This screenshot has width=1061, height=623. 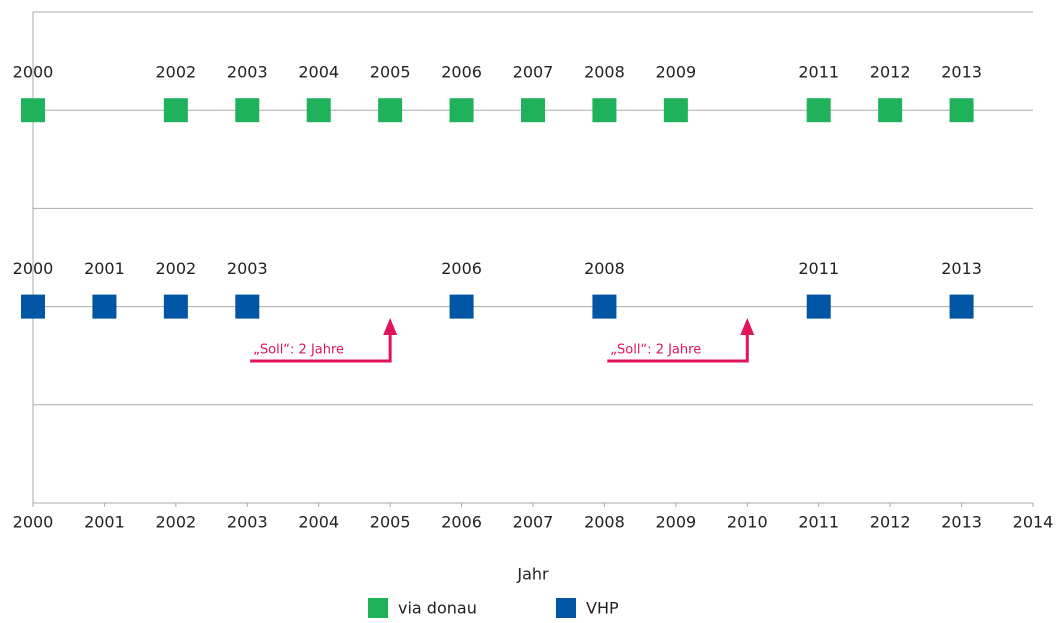 What do you see at coordinates (890, 522) in the screenshot?
I see `x-tick-label: 2012` at bounding box center [890, 522].